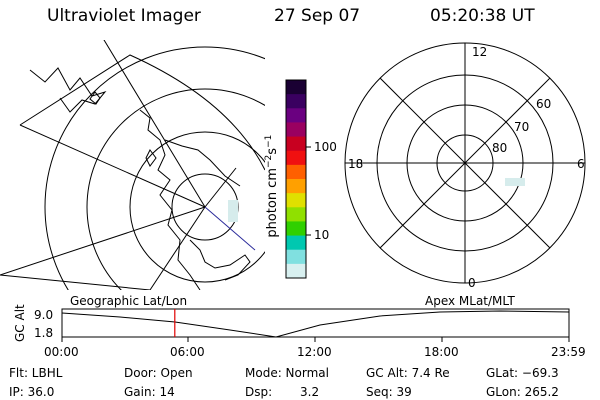 The image size is (600, 400). I want to click on gain-value: Gain: 14, so click(149, 392).